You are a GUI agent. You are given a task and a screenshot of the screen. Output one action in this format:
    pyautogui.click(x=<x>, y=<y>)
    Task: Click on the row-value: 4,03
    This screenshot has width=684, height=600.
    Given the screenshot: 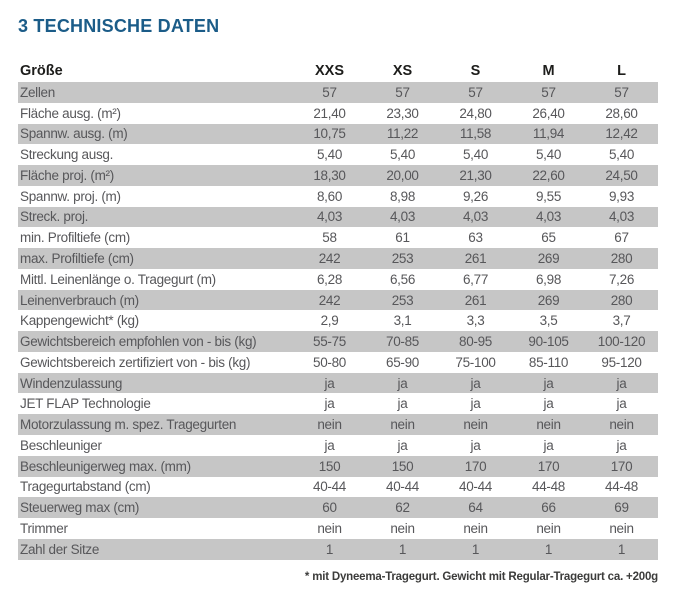 What is the action you would take?
    pyautogui.click(x=548, y=217)
    